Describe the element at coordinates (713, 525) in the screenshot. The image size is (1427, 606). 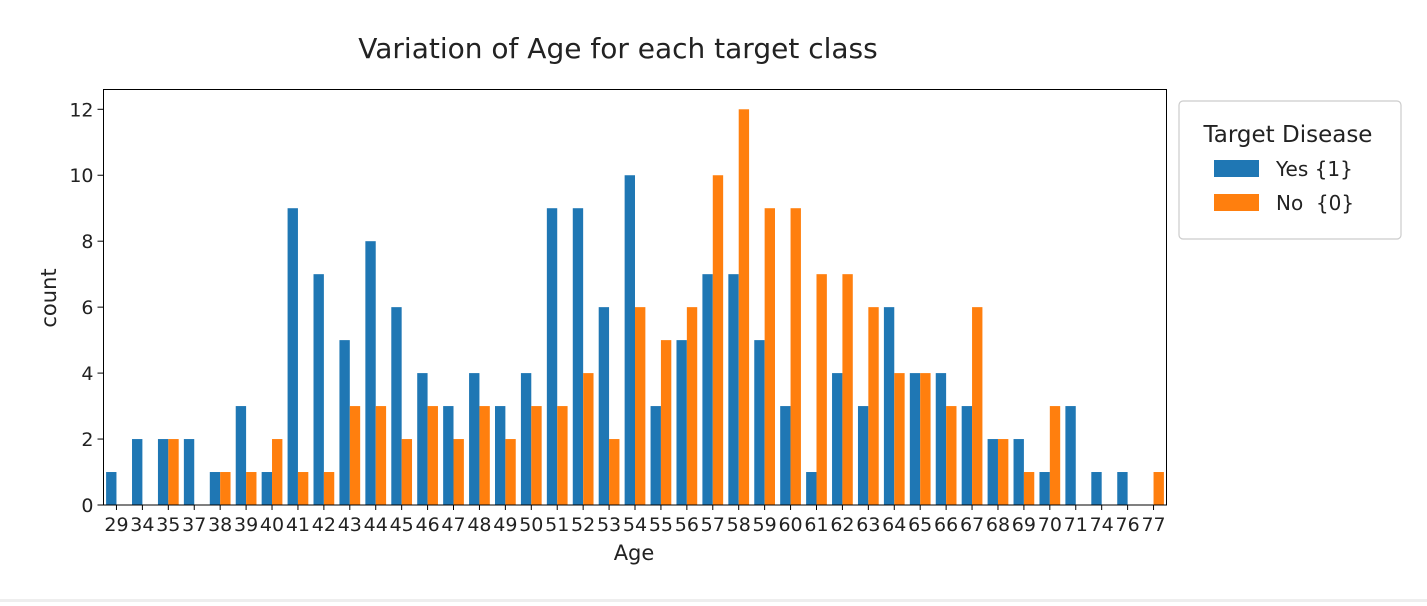
I see `x-tick-label: 57` at that location.